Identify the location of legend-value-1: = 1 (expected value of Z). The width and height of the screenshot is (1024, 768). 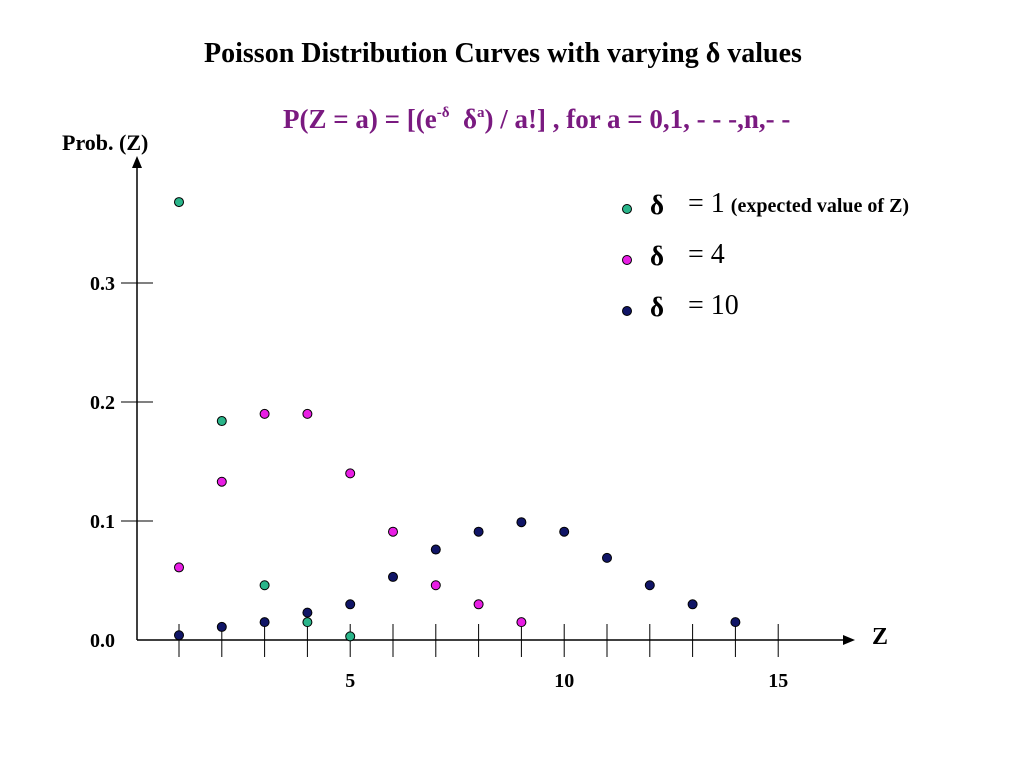
(798, 204).